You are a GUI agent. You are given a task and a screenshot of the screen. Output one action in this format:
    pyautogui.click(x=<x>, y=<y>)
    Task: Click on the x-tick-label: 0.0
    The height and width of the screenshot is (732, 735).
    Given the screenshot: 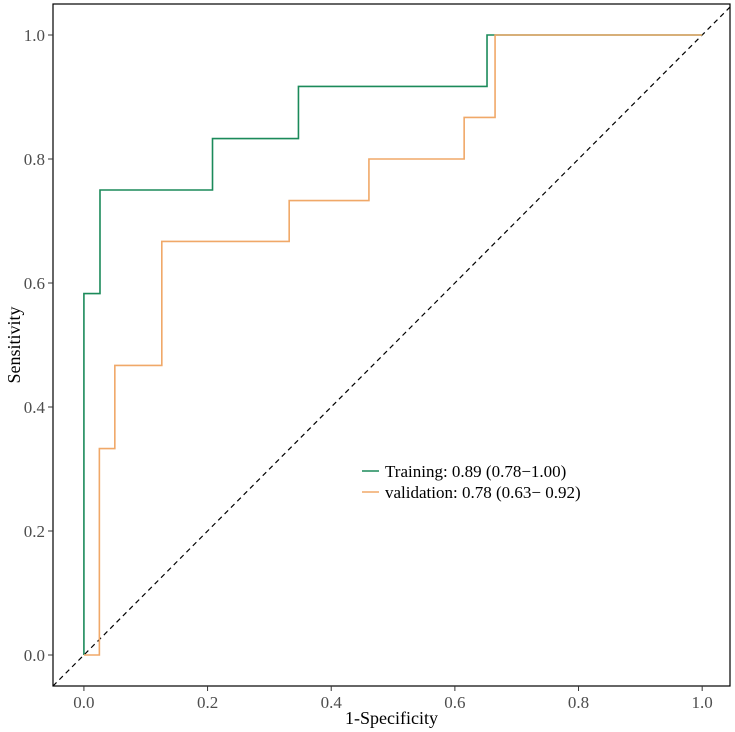 What is the action you would take?
    pyautogui.click(x=83, y=702)
    